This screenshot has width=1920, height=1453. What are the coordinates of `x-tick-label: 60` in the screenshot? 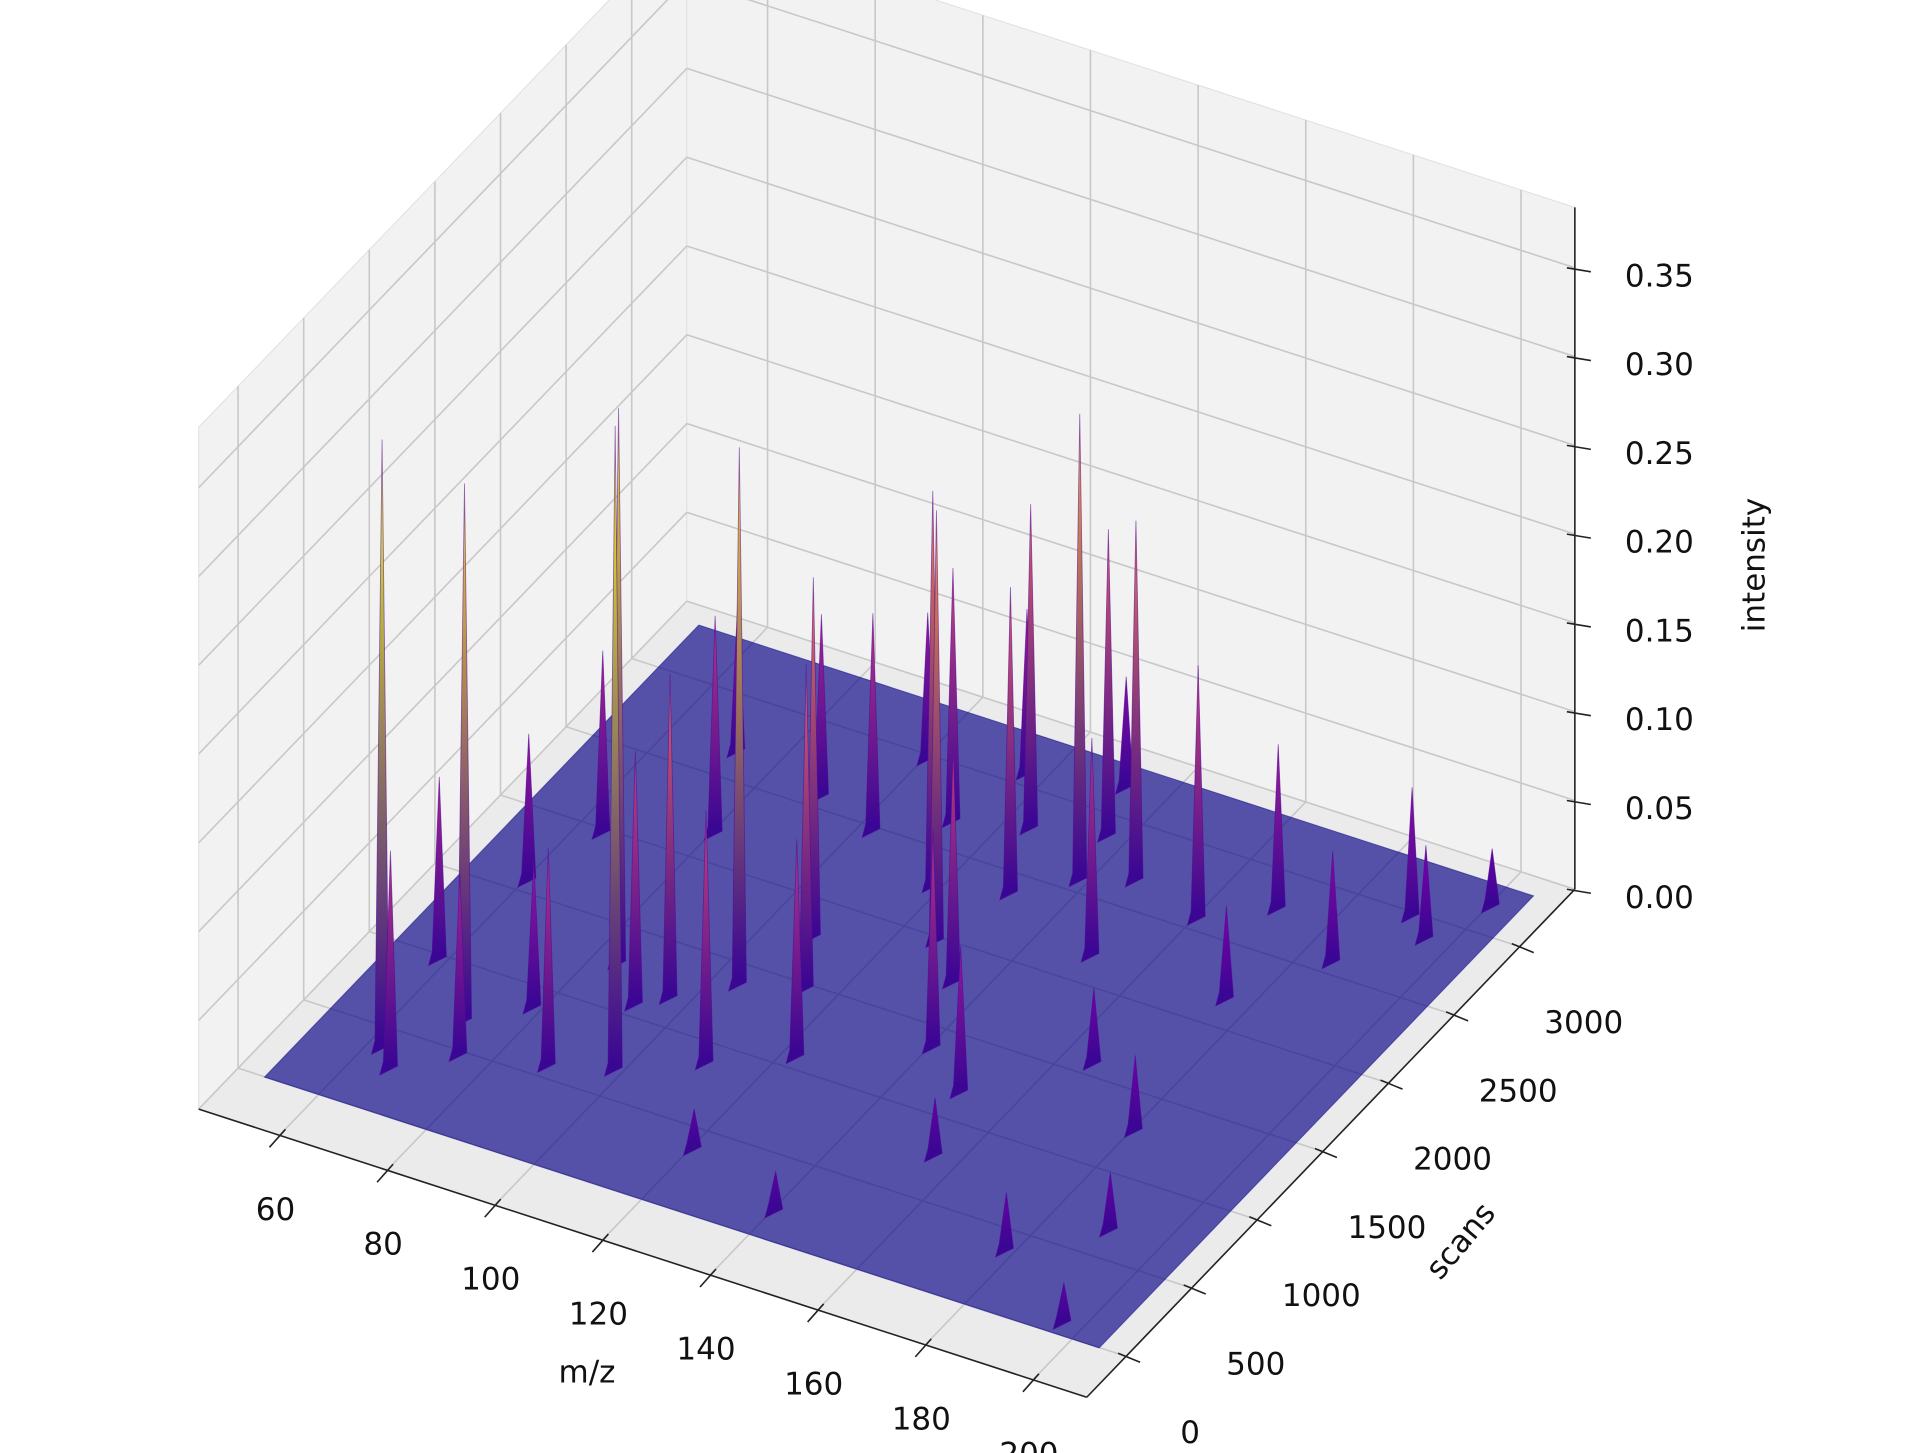 It's located at (275, 1210).